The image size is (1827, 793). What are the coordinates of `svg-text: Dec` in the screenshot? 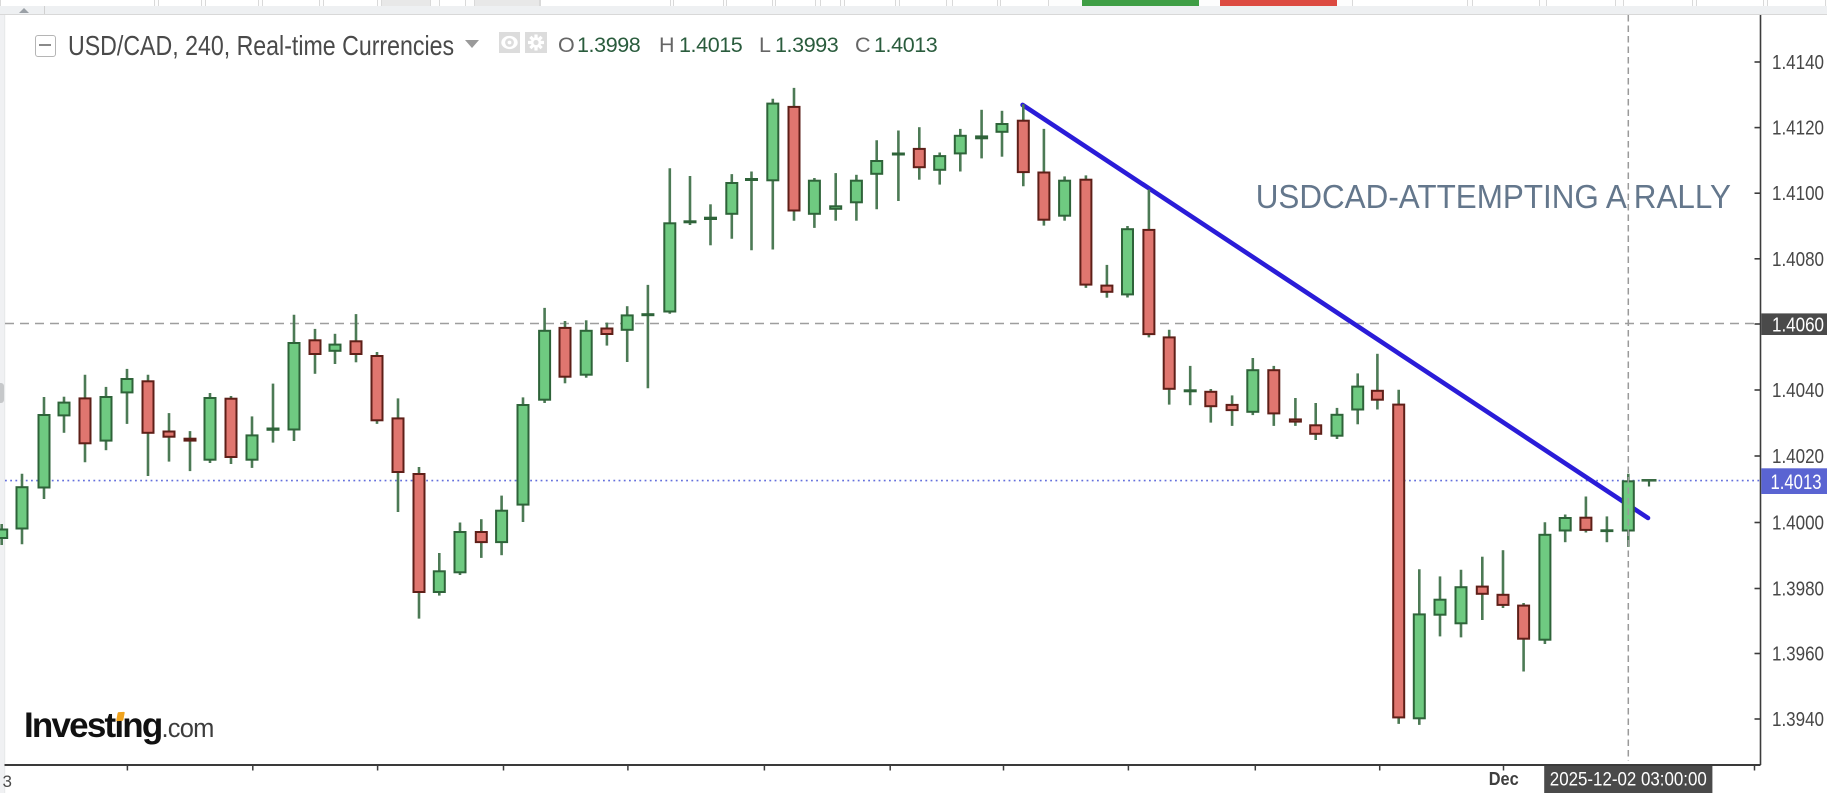 It's located at (1504, 778).